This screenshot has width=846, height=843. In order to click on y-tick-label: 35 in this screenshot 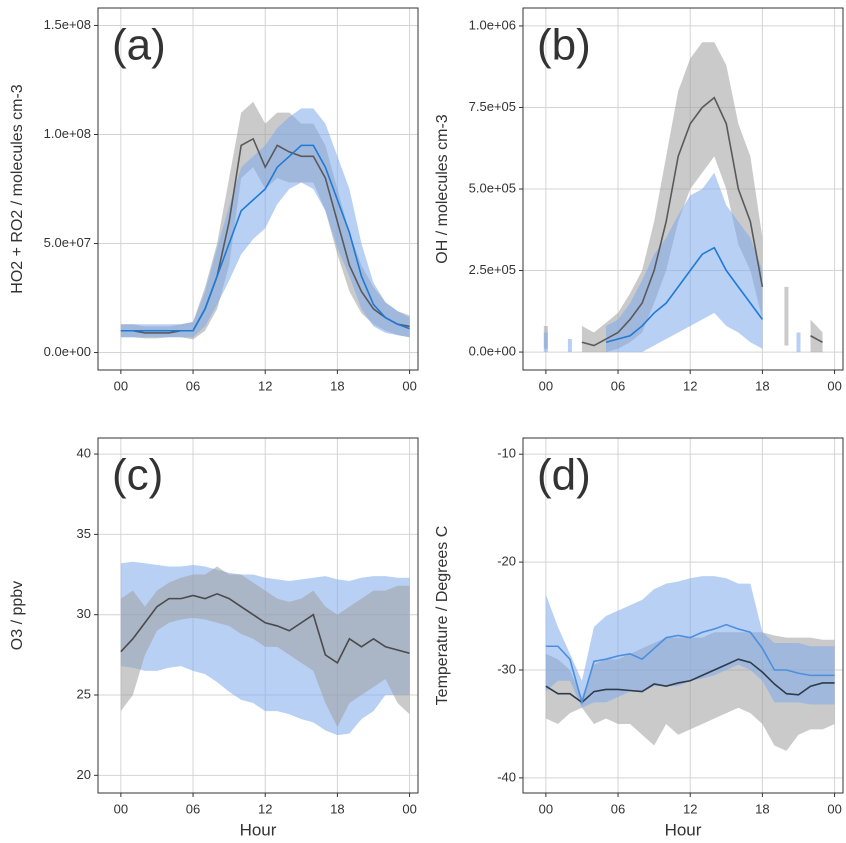, I will do `click(84, 533)`.